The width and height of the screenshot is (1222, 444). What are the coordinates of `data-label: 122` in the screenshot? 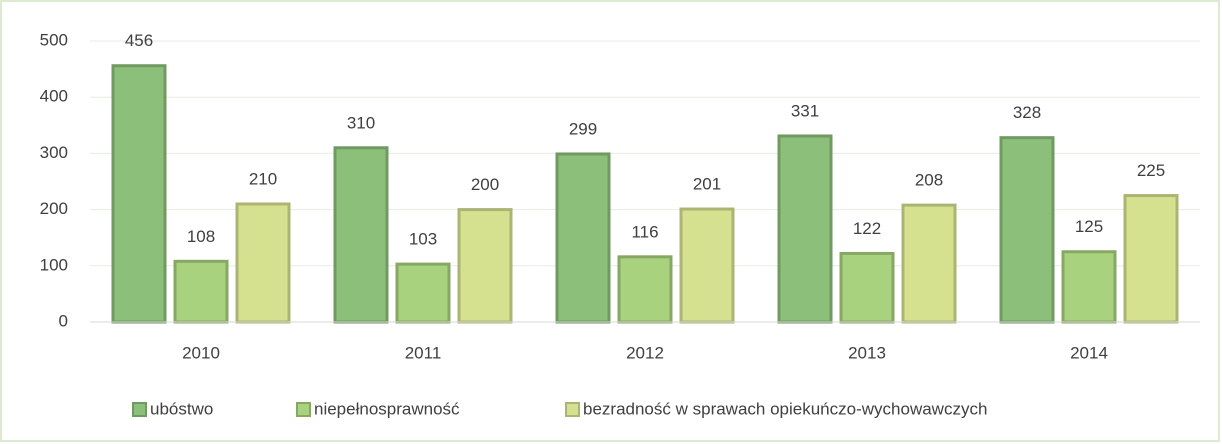 It's located at (867, 228).